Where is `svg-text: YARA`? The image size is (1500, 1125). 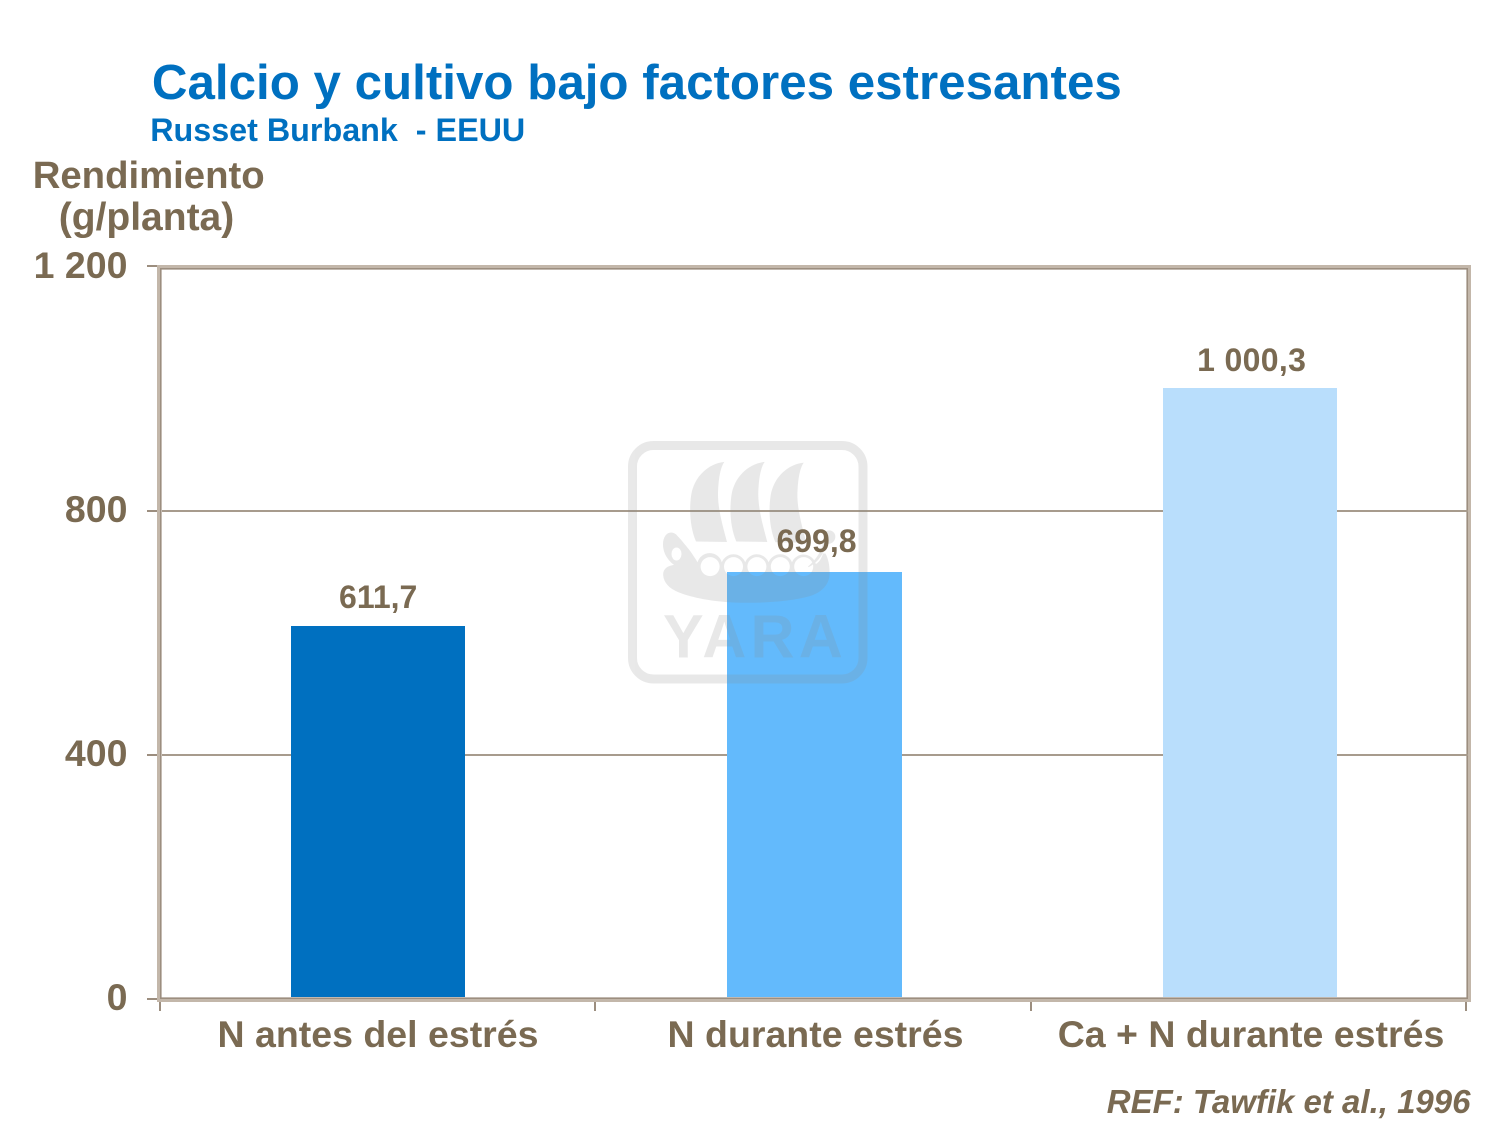 svg-text: YARA is located at coordinates (755, 636).